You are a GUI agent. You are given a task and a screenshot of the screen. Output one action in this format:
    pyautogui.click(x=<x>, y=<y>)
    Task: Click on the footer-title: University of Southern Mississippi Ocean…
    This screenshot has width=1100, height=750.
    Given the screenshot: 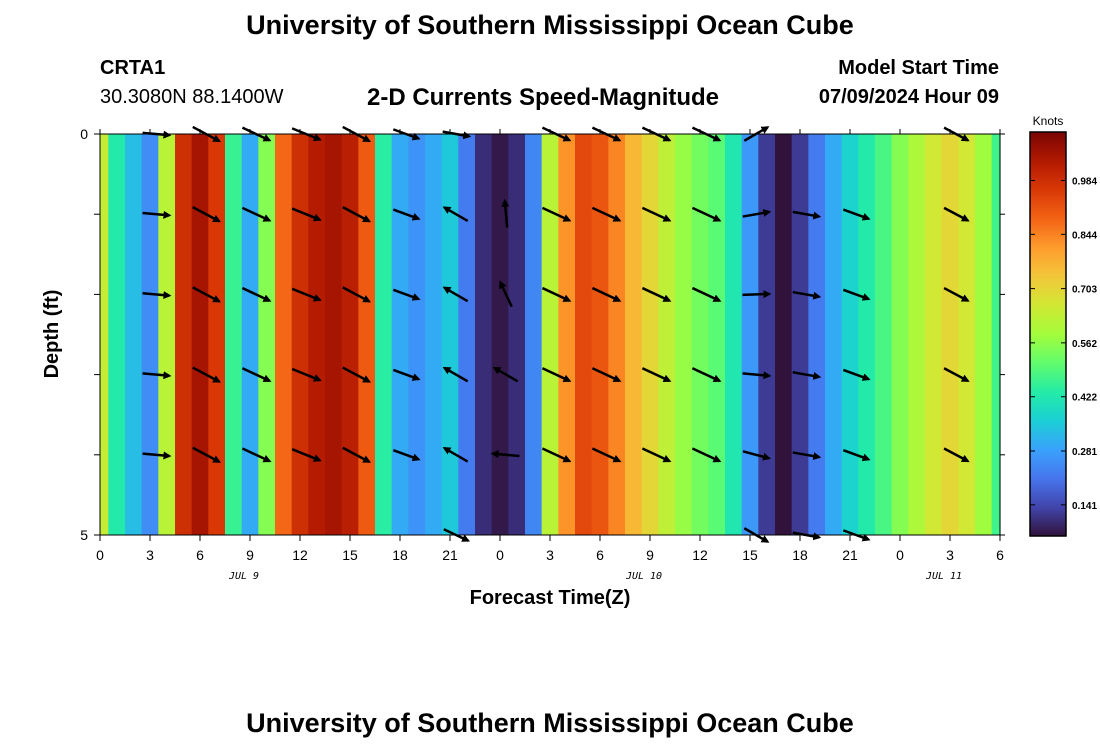 What is the action you would take?
    pyautogui.click(x=550, y=723)
    